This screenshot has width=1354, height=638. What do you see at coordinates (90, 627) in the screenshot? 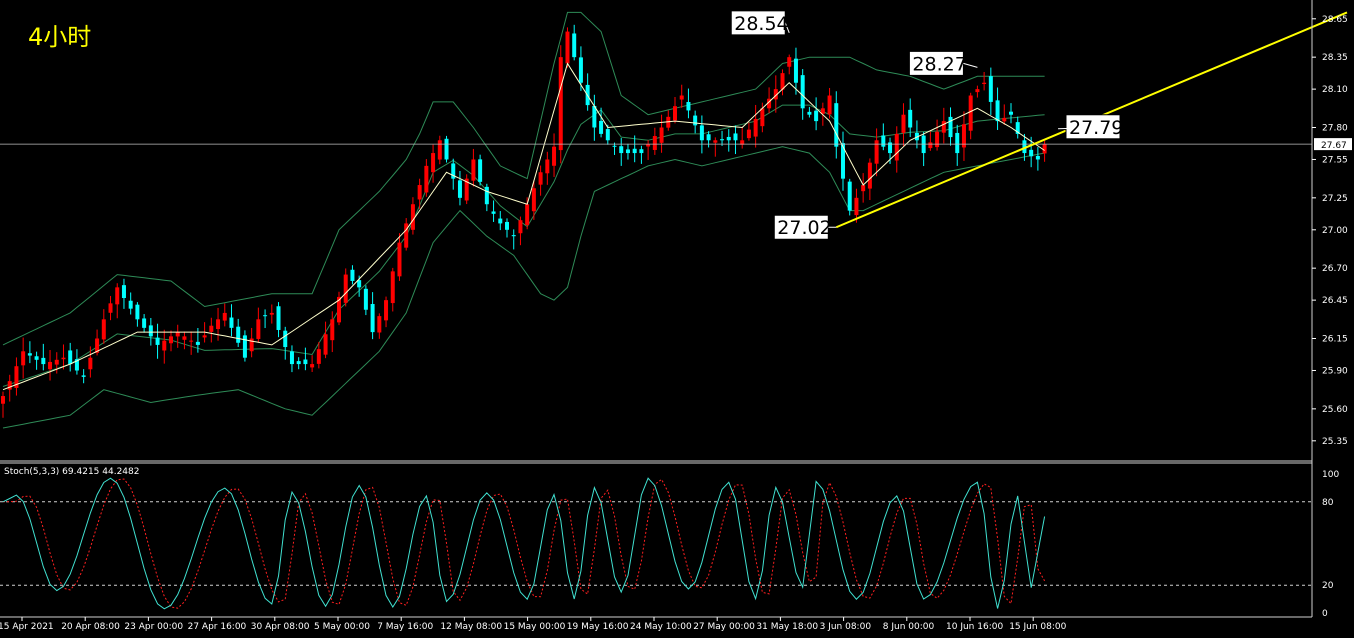
I see `x-tick-label: 20 Apr 08:00` at bounding box center [90, 627].